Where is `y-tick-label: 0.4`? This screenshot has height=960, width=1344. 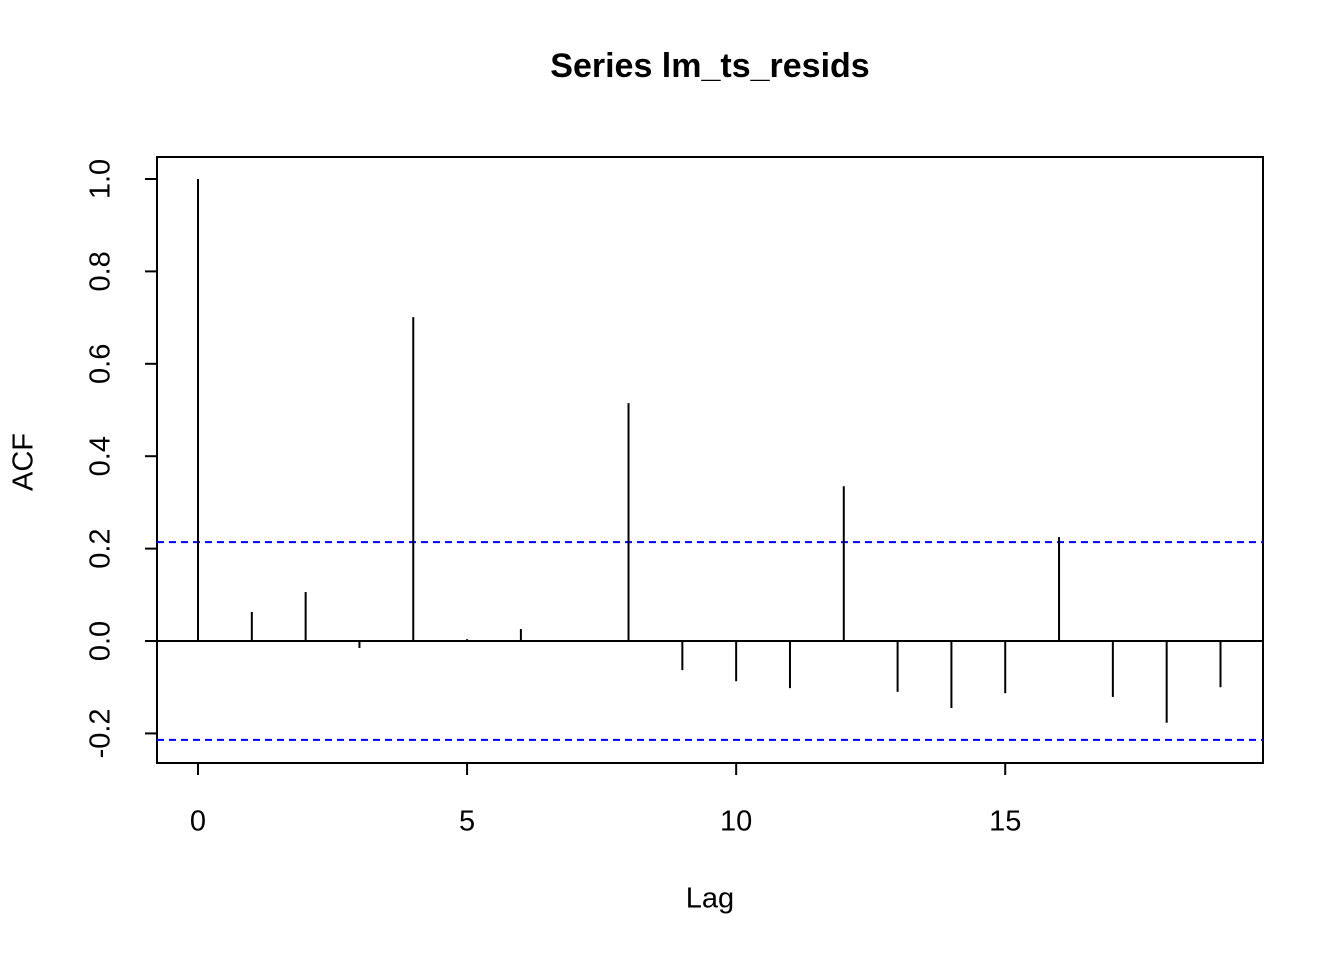 y-tick-label: 0.4 is located at coordinates (101, 456).